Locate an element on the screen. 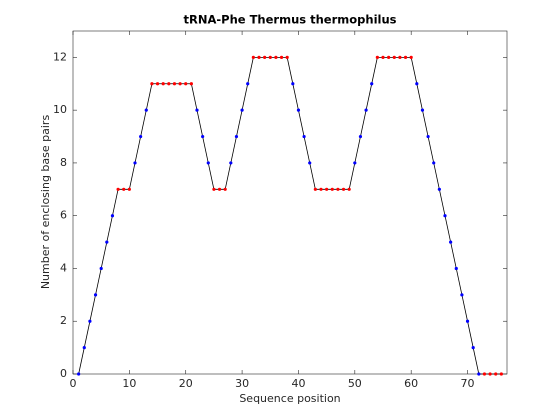 This screenshot has height=420, width=560. x-tick-label: 0 is located at coordinates (73, 383).